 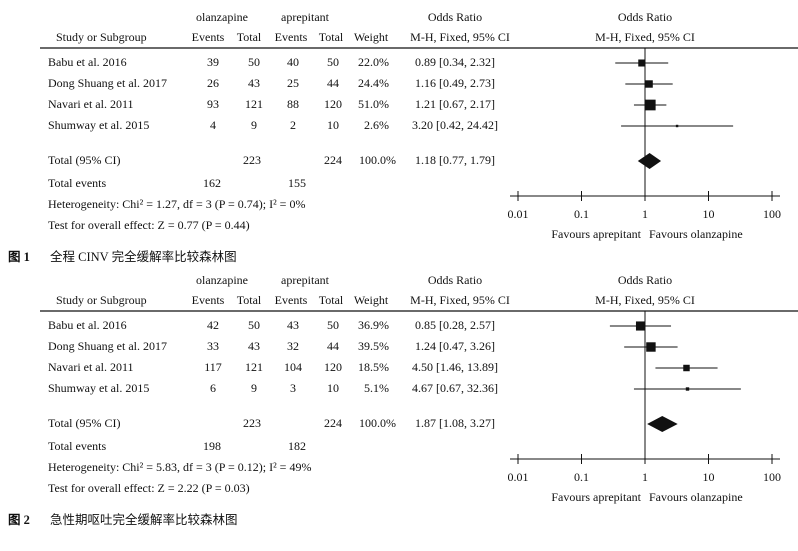 I want to click on odds-ratio-ci: 4.50 [1.46, 13.89], so click(x=455, y=367).